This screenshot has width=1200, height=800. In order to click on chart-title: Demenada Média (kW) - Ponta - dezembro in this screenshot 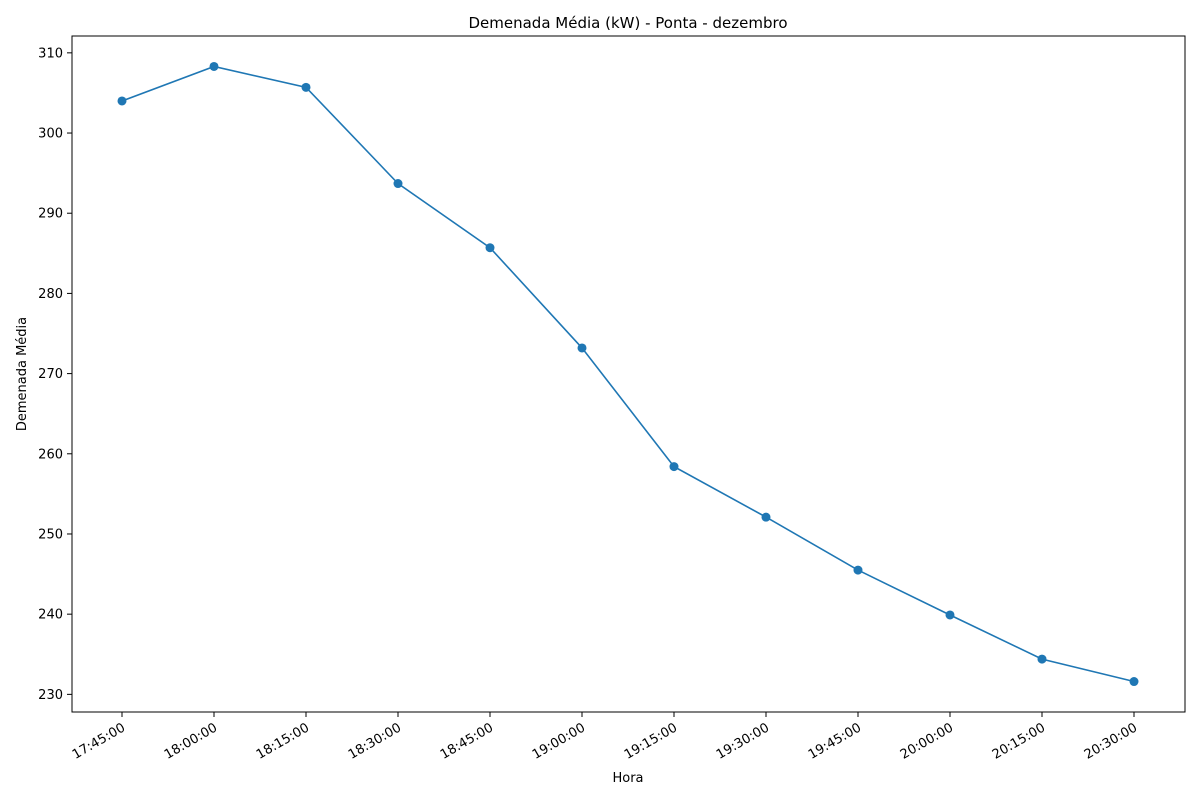, I will do `click(627, 23)`.